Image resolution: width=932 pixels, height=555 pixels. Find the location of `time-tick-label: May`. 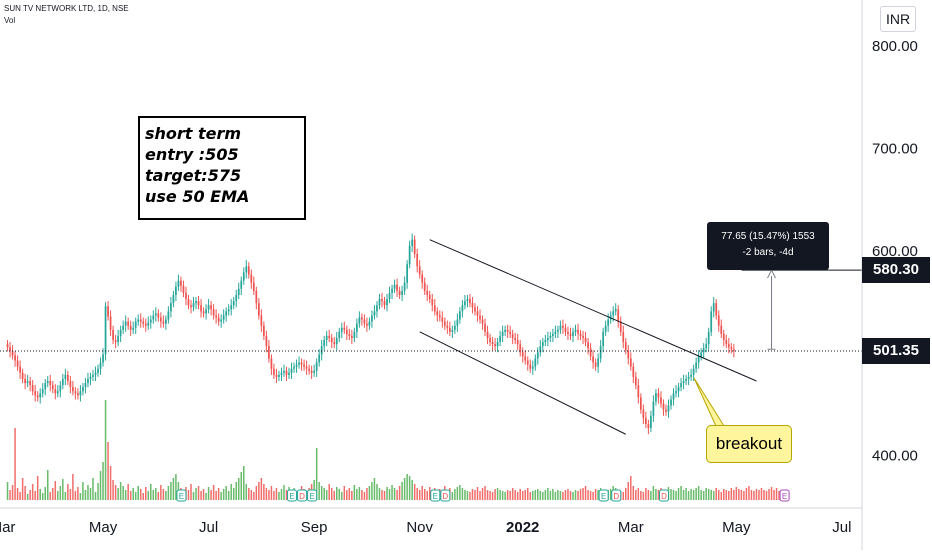

time-tick-label: May is located at coordinates (736, 527).